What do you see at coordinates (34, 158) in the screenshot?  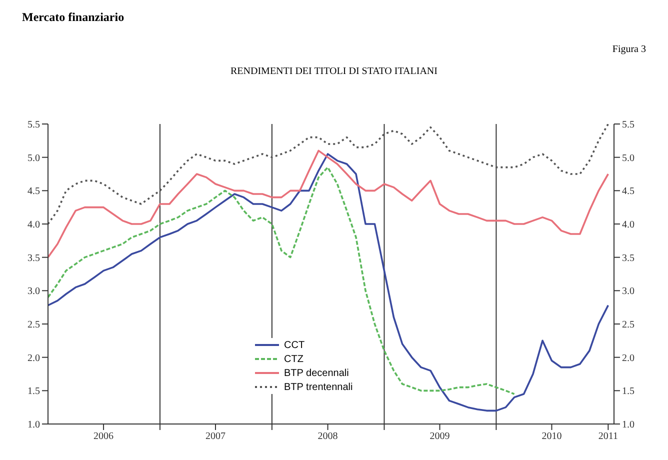 I see `y-tick-label: 5.0` at bounding box center [34, 158].